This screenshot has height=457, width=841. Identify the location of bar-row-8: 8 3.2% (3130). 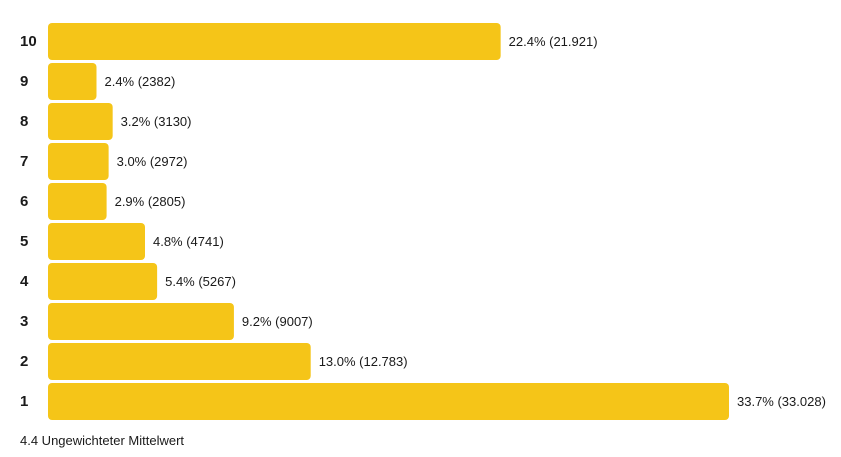
(105, 121).